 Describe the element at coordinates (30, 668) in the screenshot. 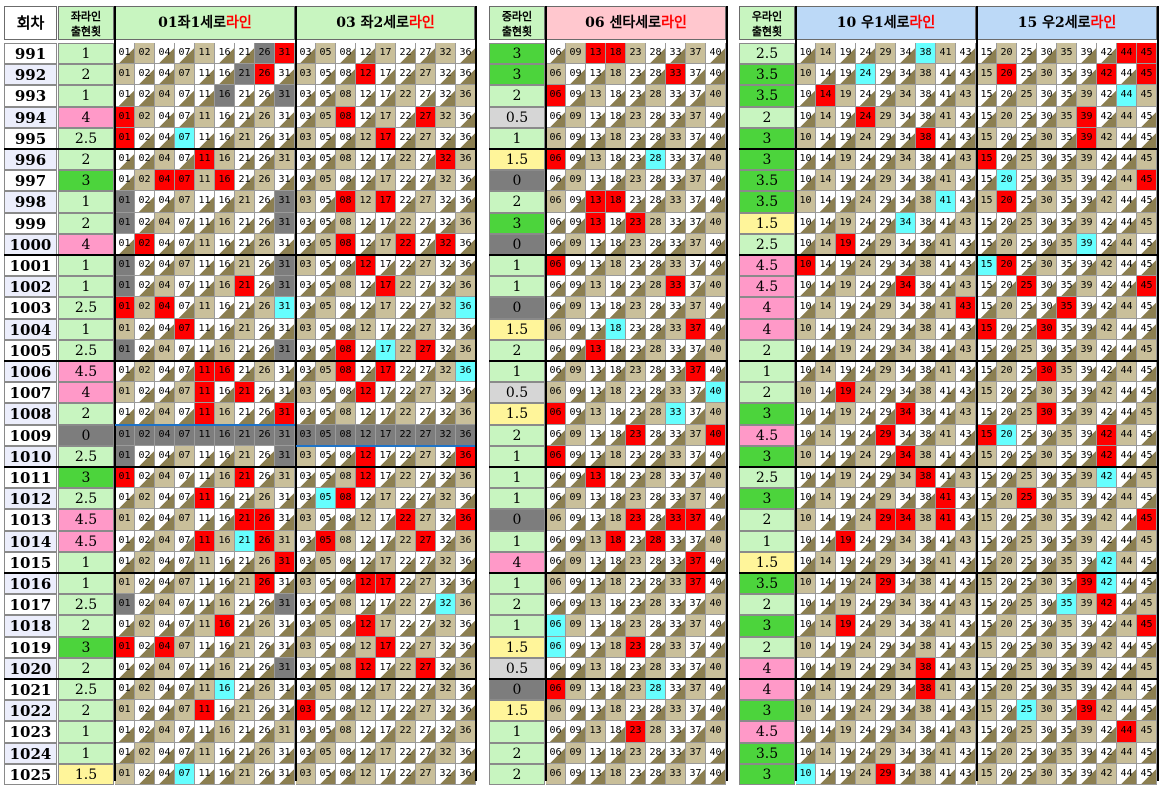

I see `round-cell: 1020` at that location.